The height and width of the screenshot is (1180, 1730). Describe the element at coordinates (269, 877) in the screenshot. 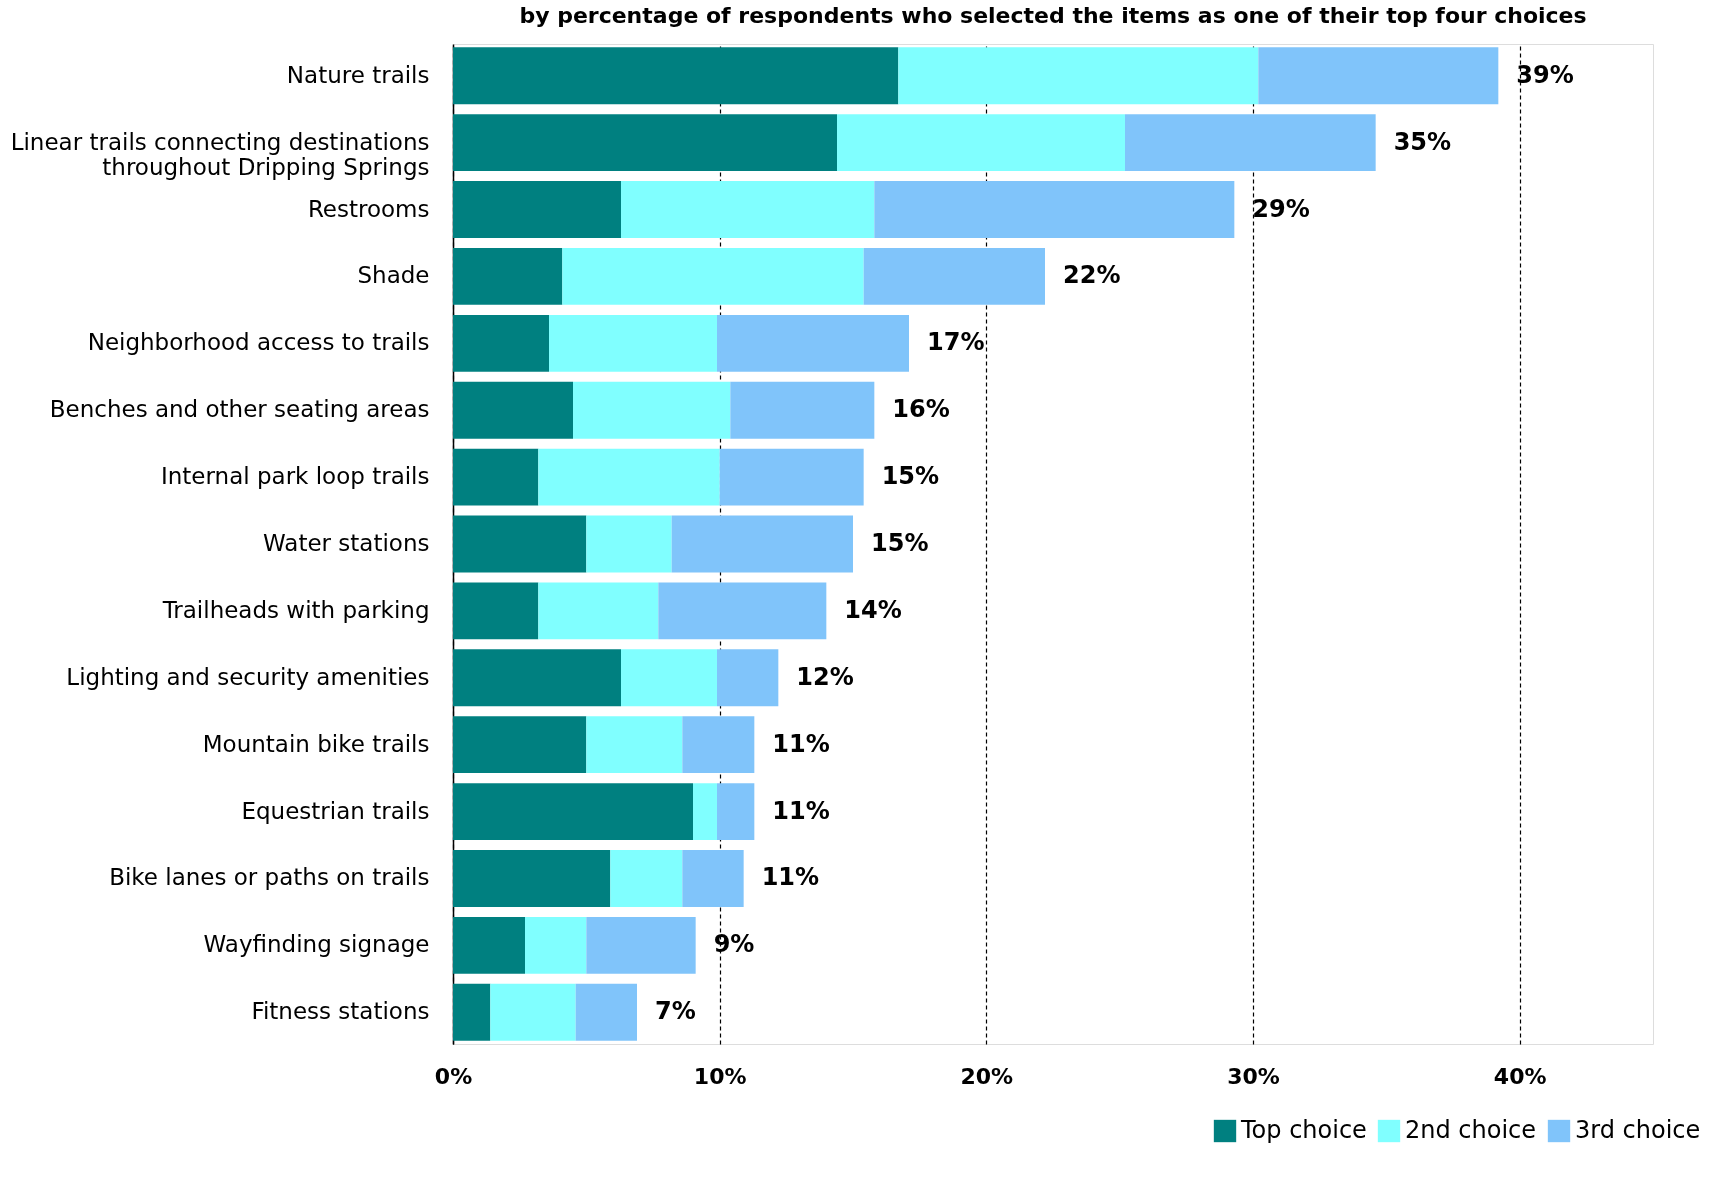

I see `y-tick-label: Bike lanes or paths on trails` at that location.